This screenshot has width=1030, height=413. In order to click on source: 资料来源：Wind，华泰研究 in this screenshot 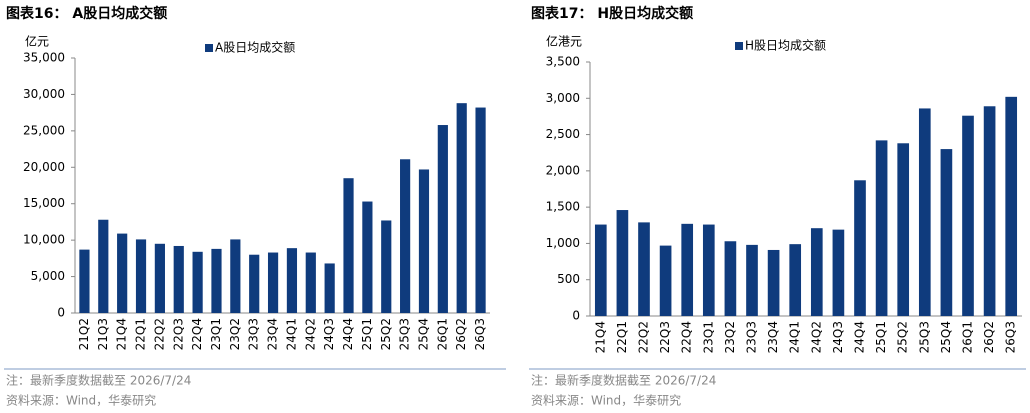, I will do `click(606, 400)`.